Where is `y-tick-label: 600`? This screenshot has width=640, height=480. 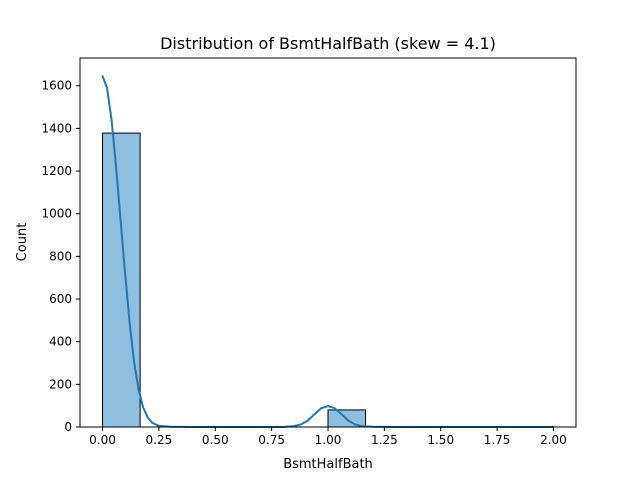 y-tick-label: 600 is located at coordinates (60, 299).